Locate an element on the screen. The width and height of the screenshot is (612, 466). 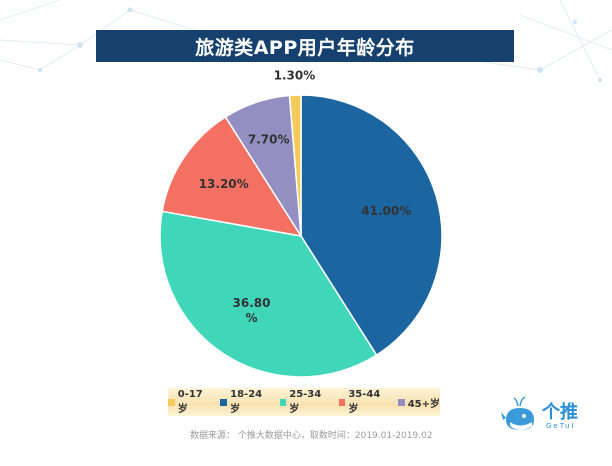
logo-name: 个推 is located at coordinates (560, 412).